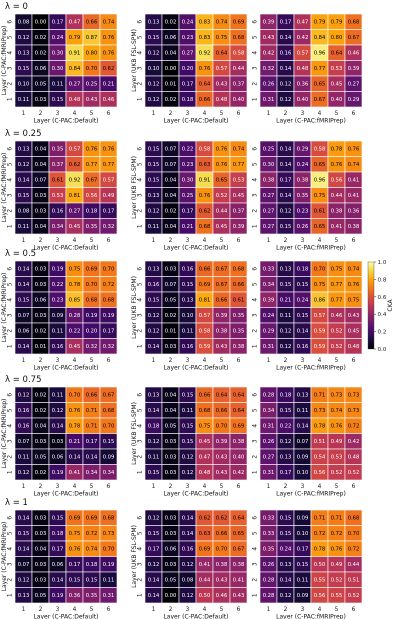 Image resolution: width=415 pixels, height=619 pixels. I want to click on cell-value-label: 0.49, so click(337, 565).